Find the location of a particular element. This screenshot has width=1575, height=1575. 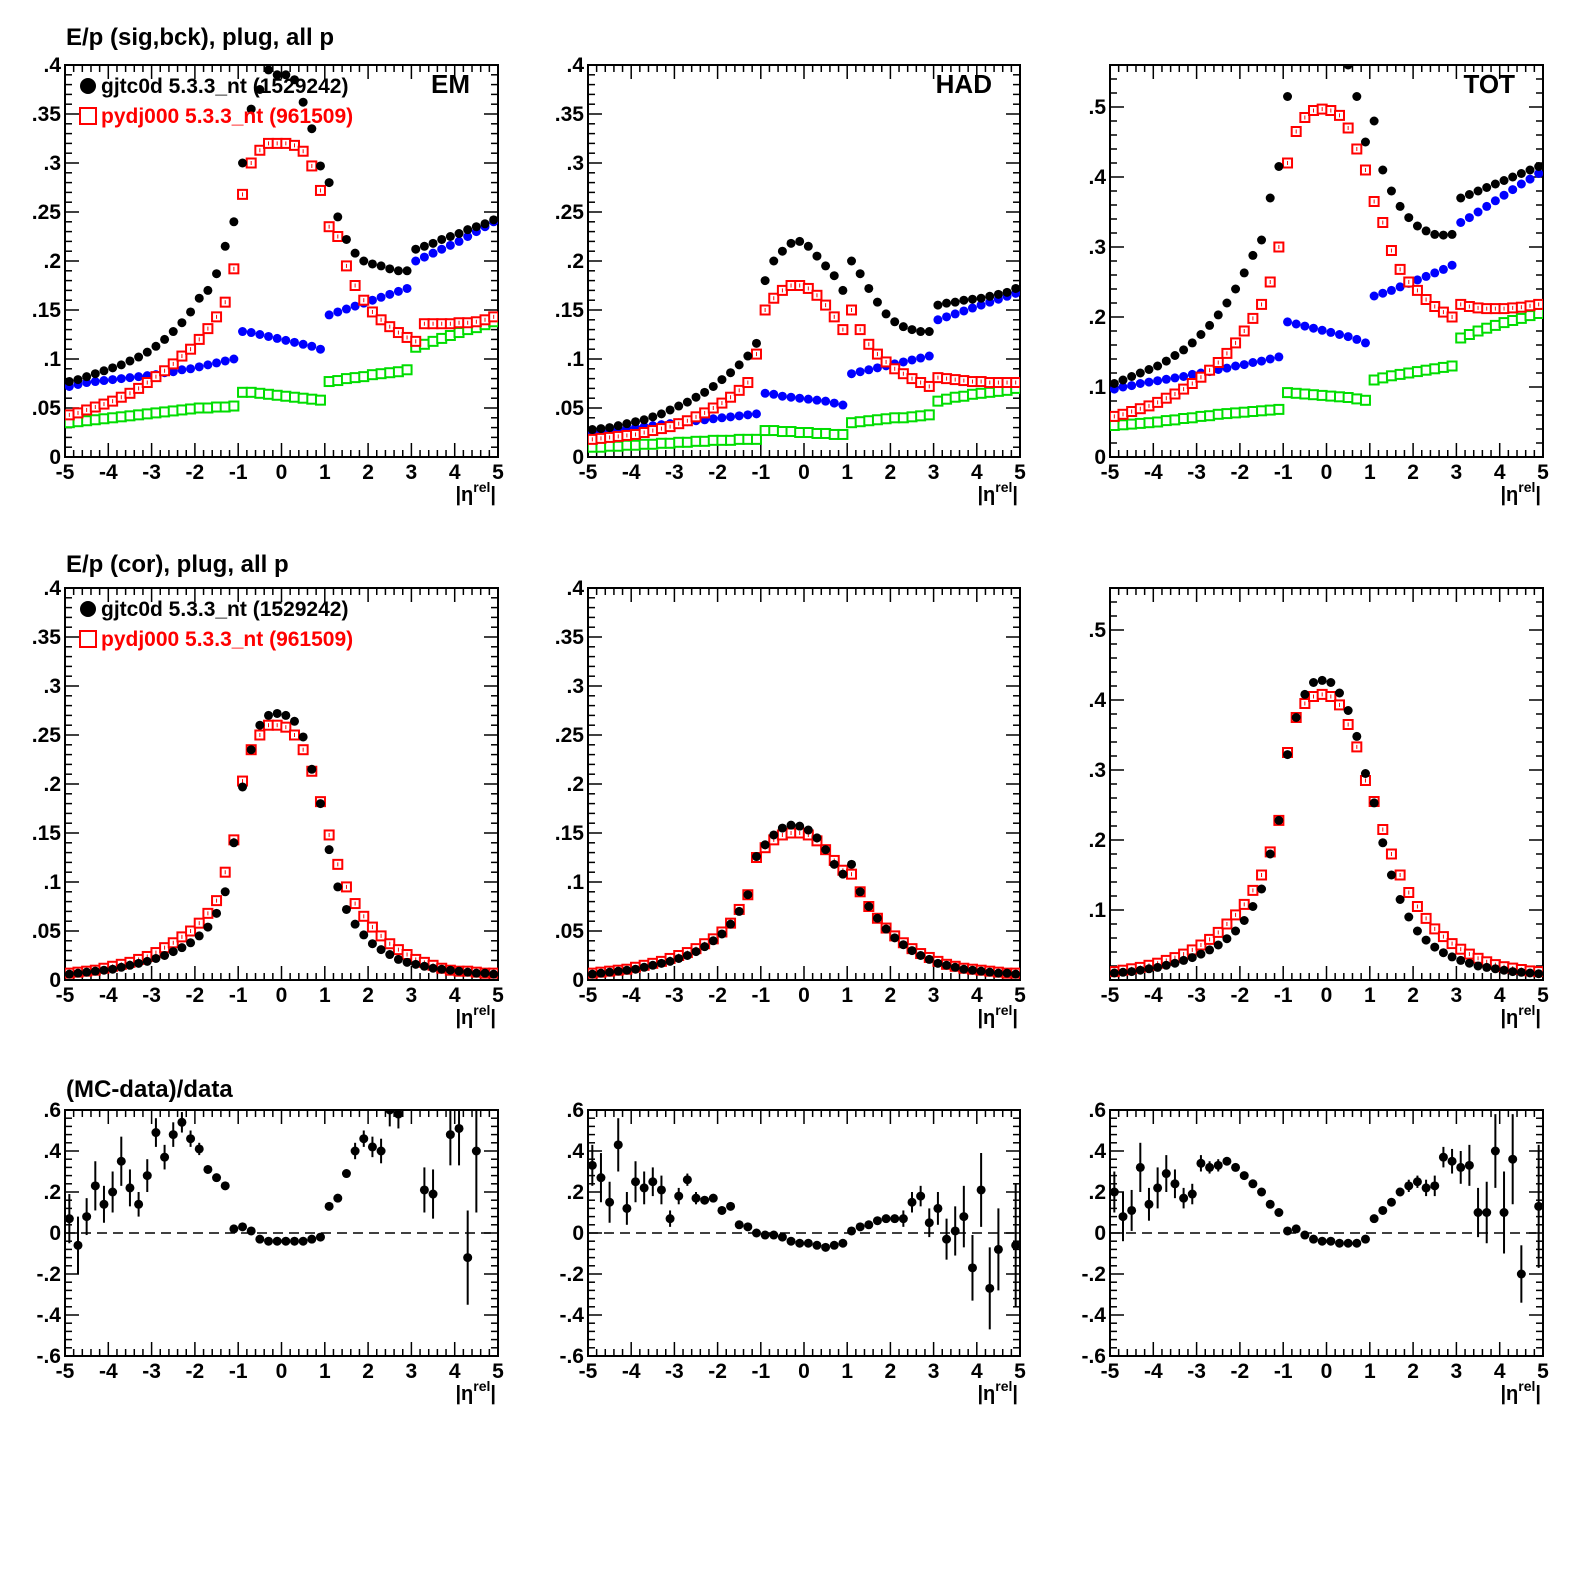

x-tick-label: -4 is located at coordinates (108, 472).